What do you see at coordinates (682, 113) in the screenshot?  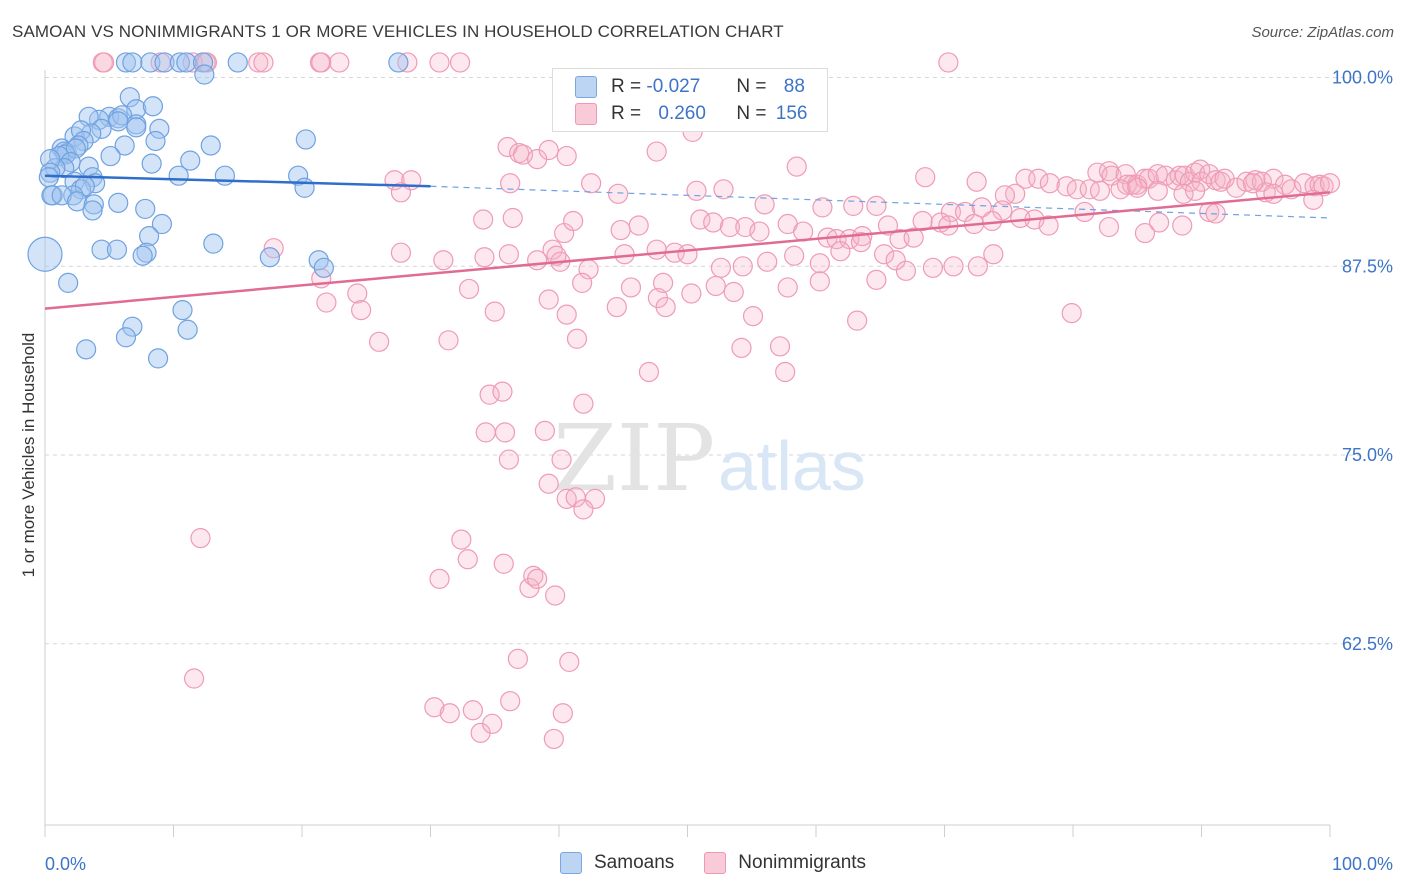 I see `r-value: 0.260` at bounding box center [682, 113].